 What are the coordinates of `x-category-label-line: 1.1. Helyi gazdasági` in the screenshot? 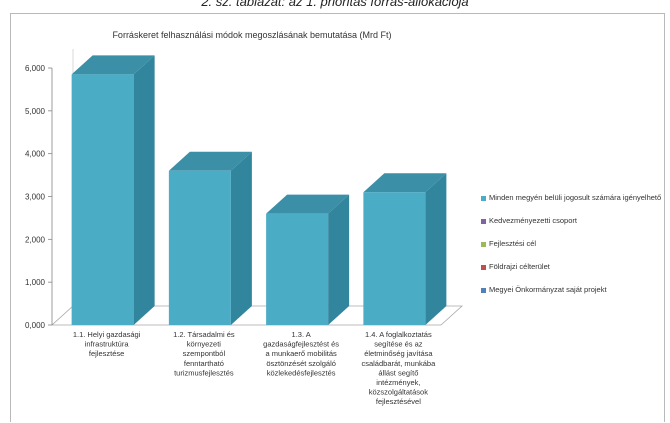 It's located at (107, 334).